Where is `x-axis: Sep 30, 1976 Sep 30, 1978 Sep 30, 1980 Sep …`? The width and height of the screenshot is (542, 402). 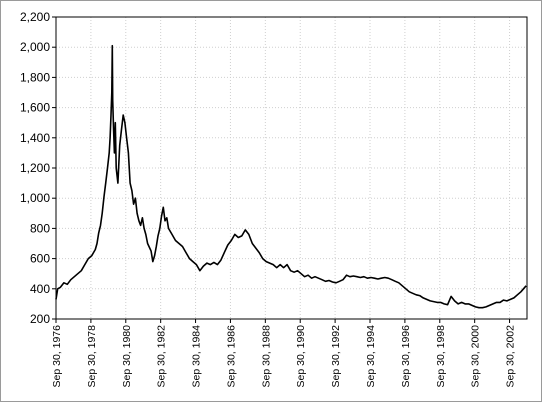 x-axis: Sep 30, 1976 Sep 30, 1978 Sep 30, 1980 Sep … is located at coordinates (284, 353).